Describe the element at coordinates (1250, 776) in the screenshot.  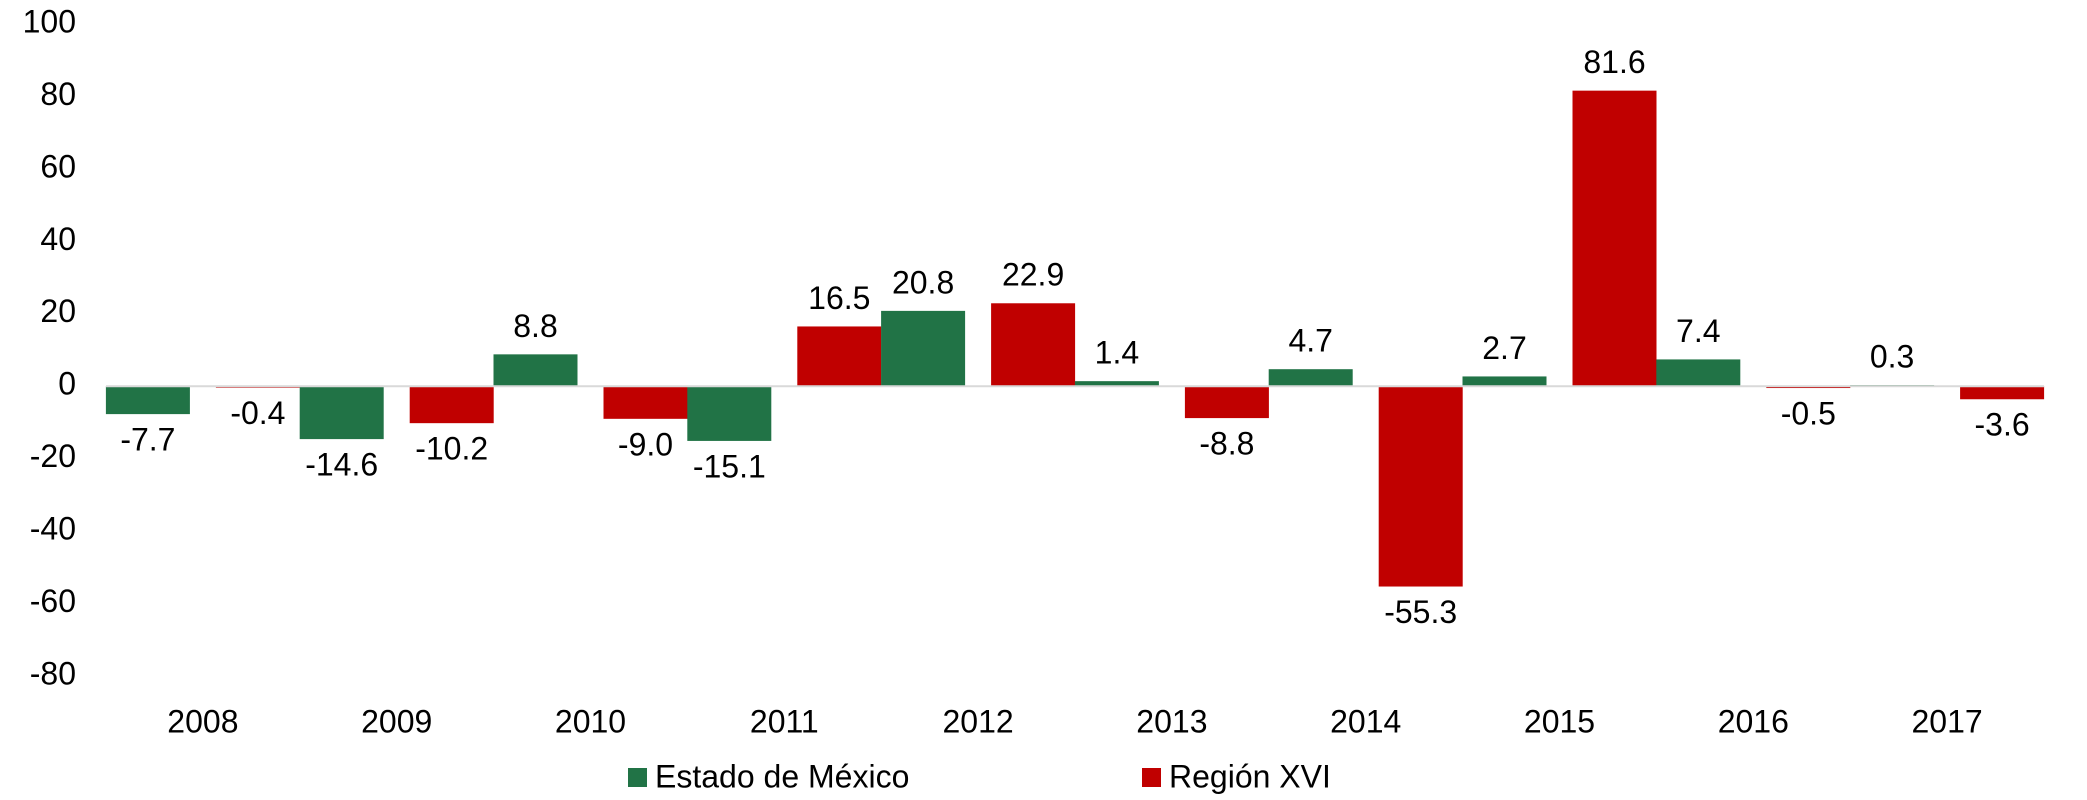
I see `legend-label: Región XVI` at that location.